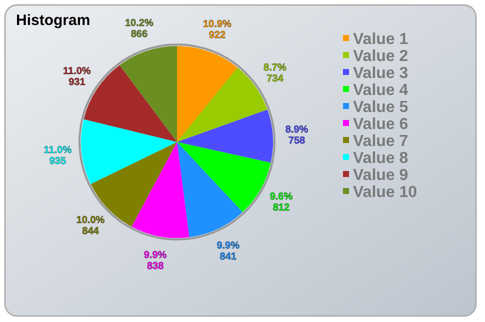  I want to click on legend-label: Value 2, so click(380, 56).